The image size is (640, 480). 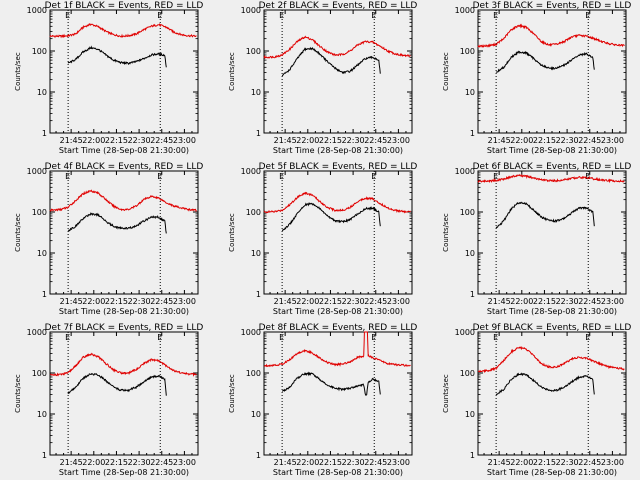 I want to click on panel-title: Det 8f BLACK = Events, RED = LLD, so click(x=338, y=328).